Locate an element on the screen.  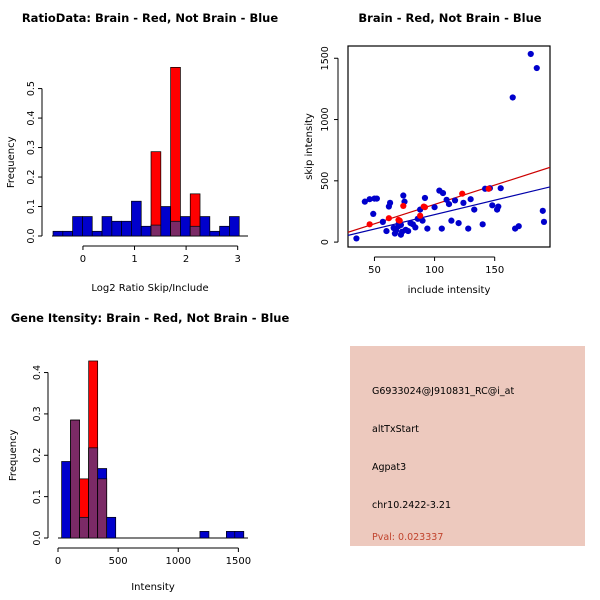
x-axis-label: Log2 Ratio Skip/Include is located at coordinates (149, 288).